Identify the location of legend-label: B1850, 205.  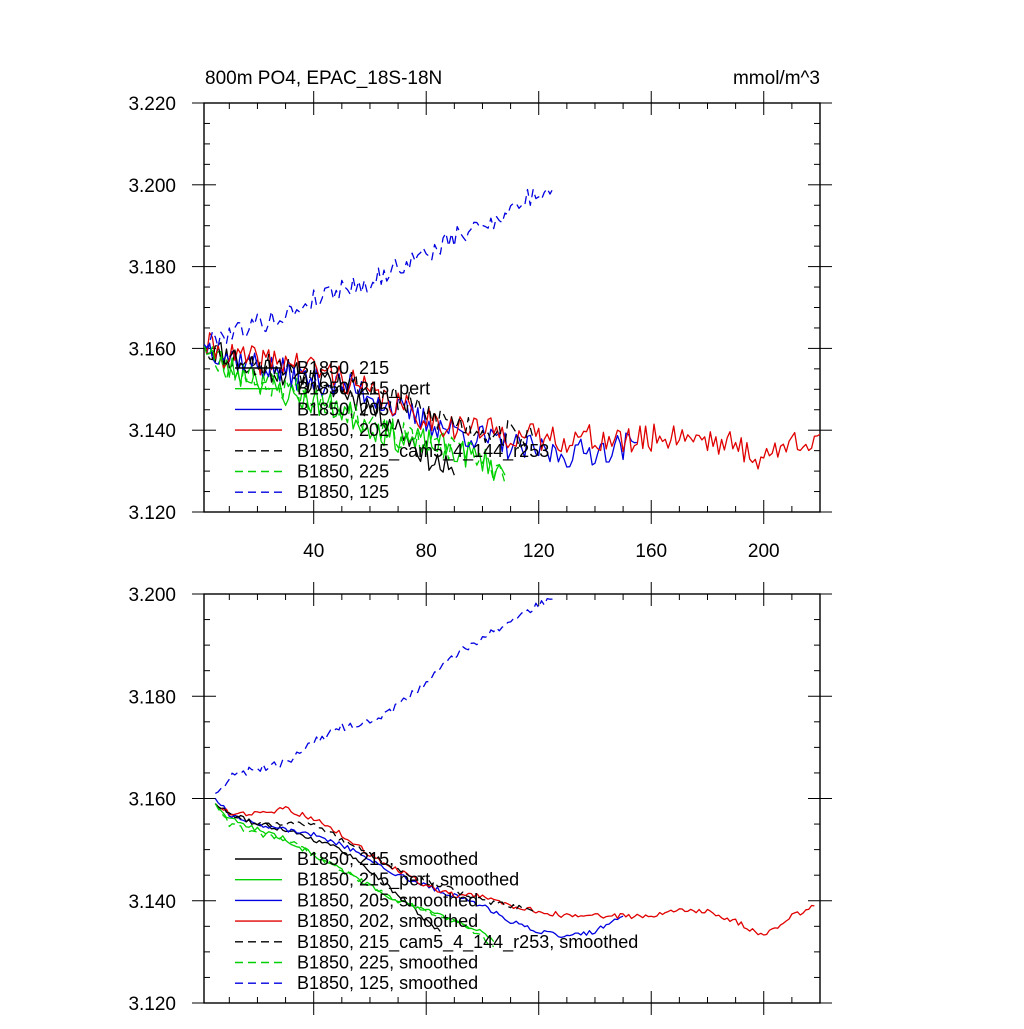
(343, 409).